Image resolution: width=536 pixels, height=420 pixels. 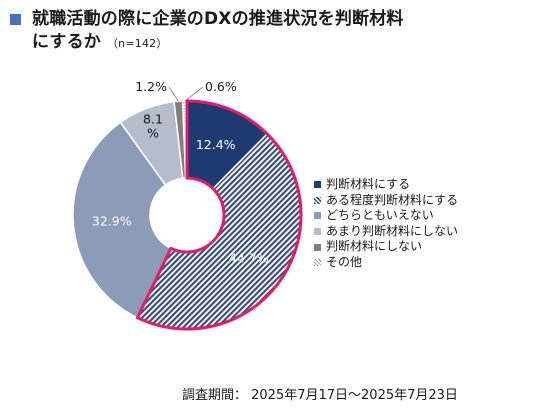 I want to click on slice-3-wedge, so click(x=122, y=220).